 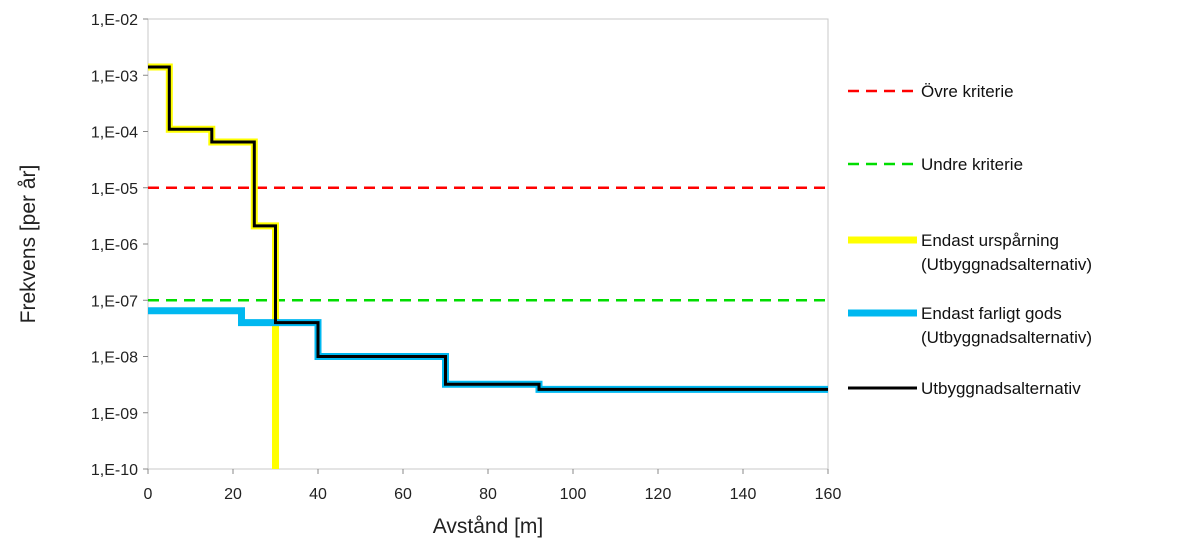 I want to click on legend-label-endast-urspårning: Endast urspårning, so click(x=990, y=240).